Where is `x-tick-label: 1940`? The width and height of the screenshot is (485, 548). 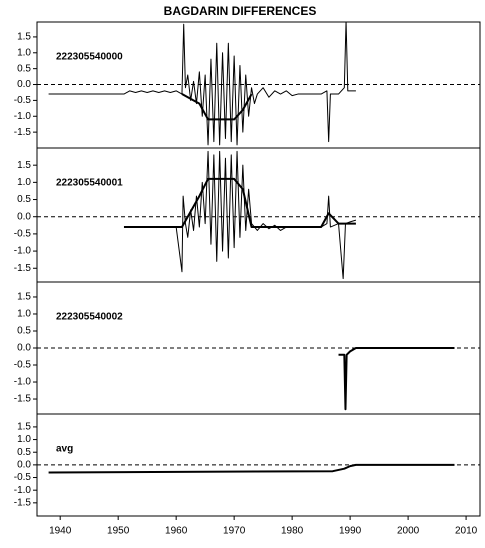 x-tick-label: 1940 is located at coordinates (60, 531).